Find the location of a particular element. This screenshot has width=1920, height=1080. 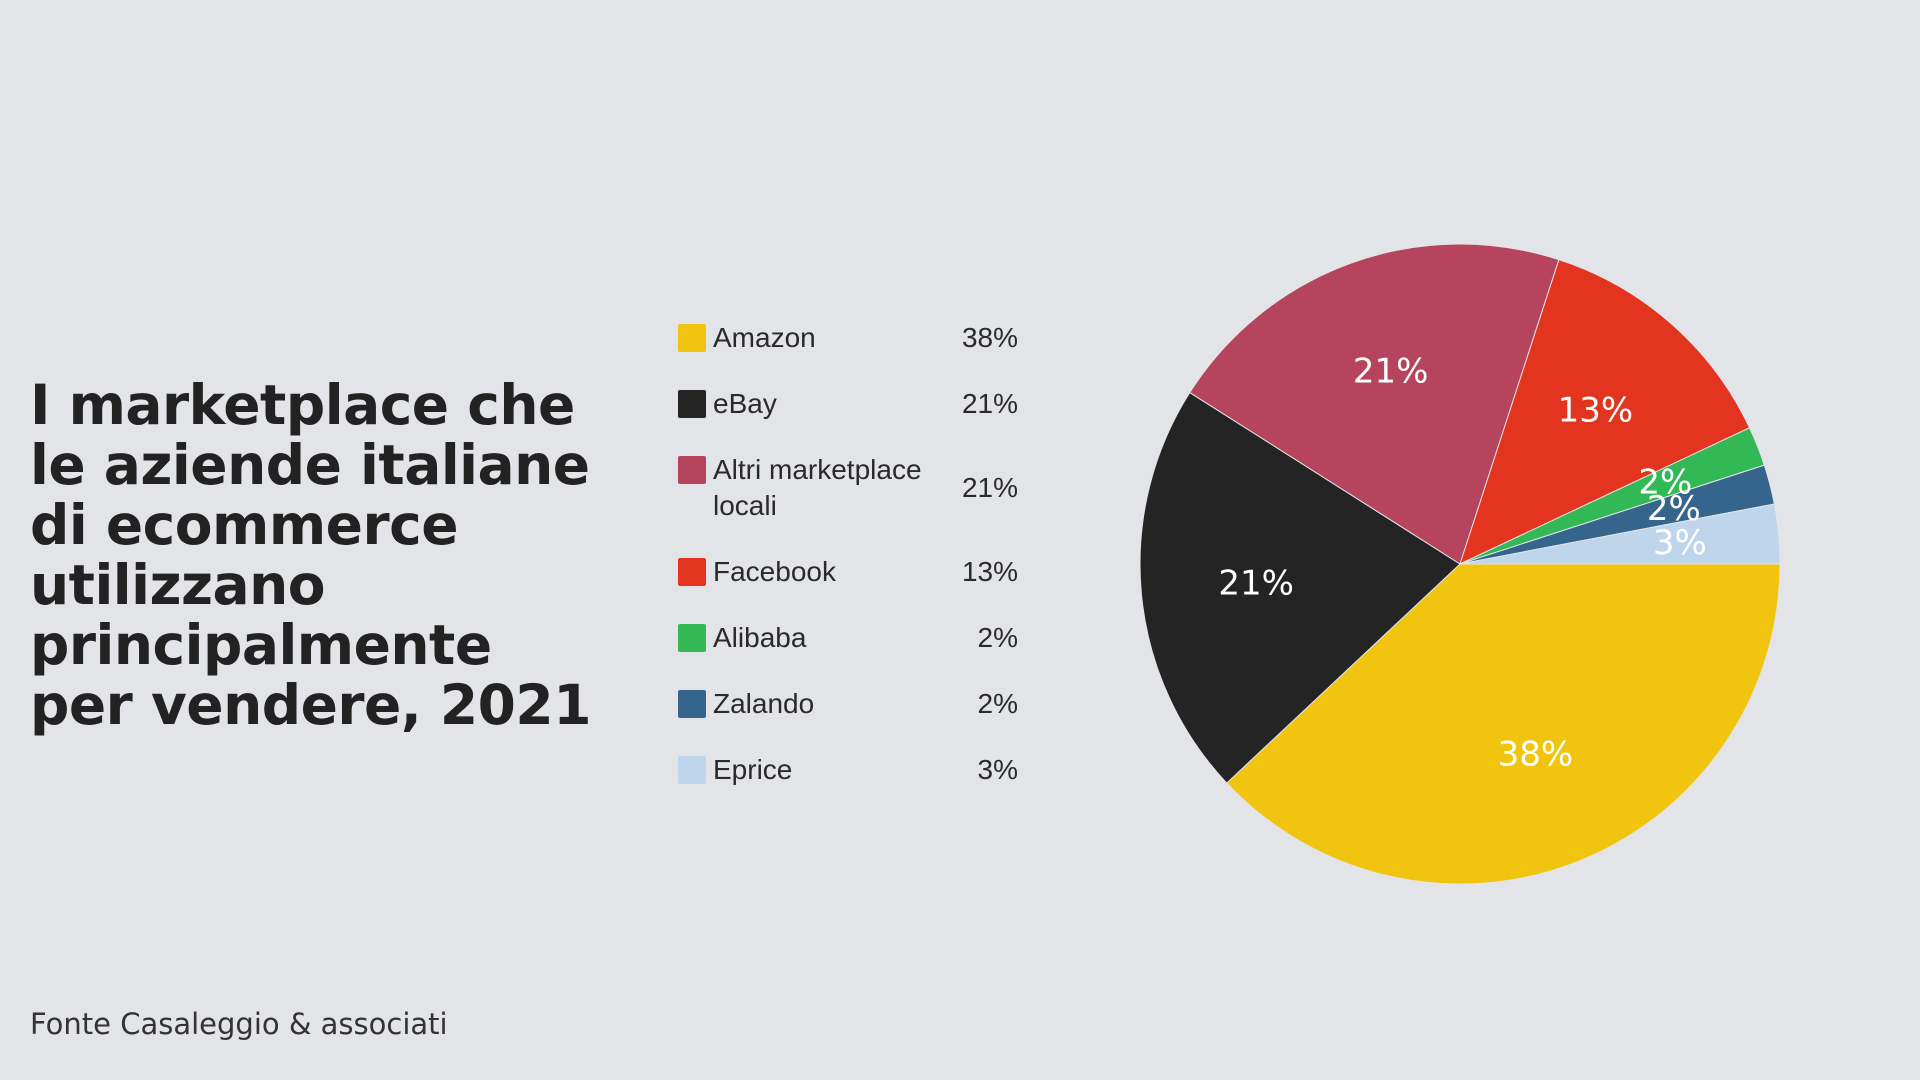

source-note: Fonte Casaleggio & associati is located at coordinates (239, 1024).